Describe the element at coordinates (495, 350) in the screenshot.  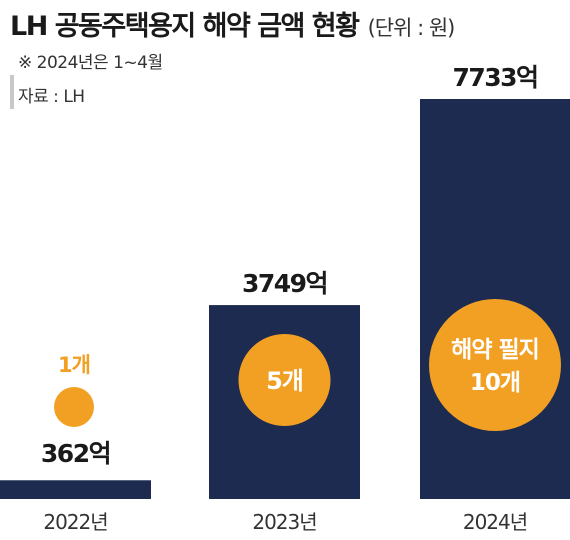
I see `count-caption: 해약 필지` at that location.